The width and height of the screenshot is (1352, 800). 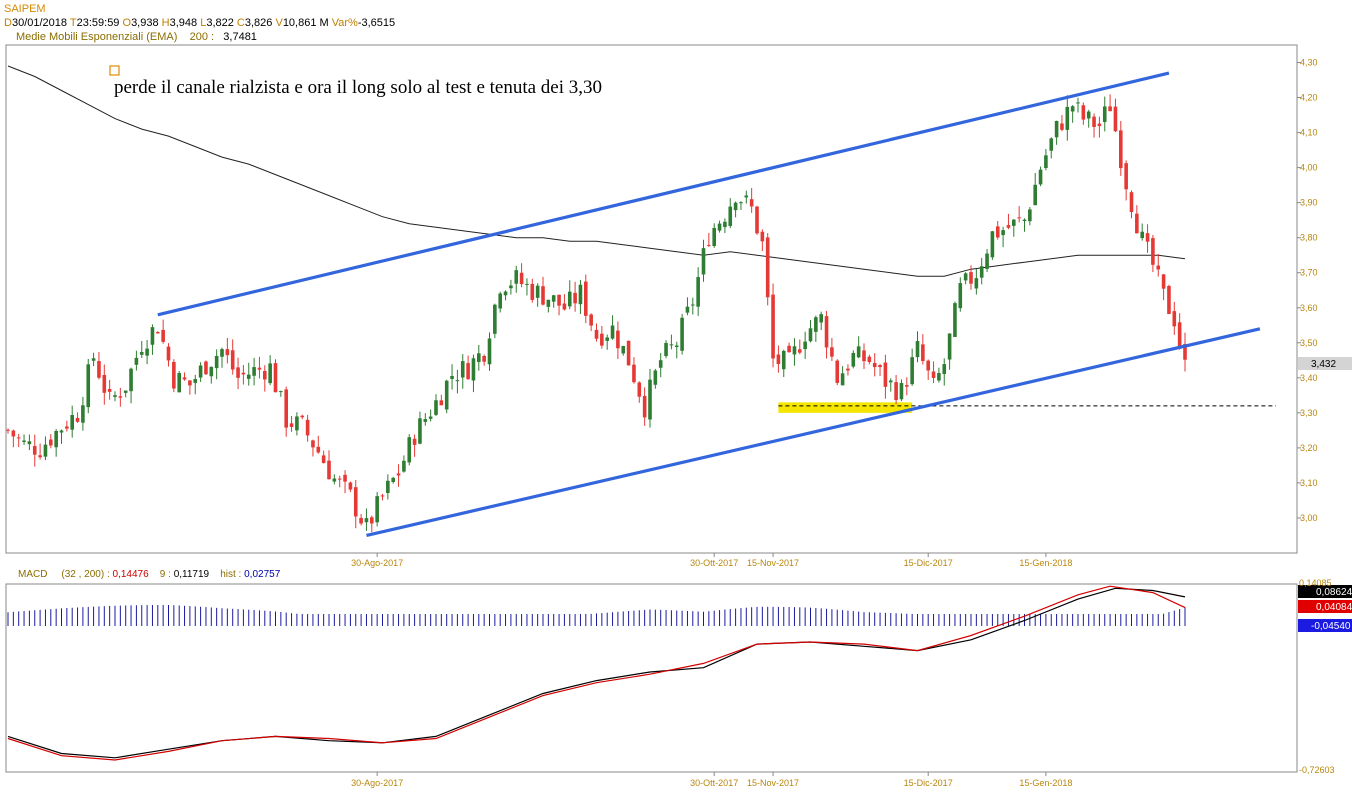 I want to click on y-tick-label: 4,10, so click(x=1309, y=133).